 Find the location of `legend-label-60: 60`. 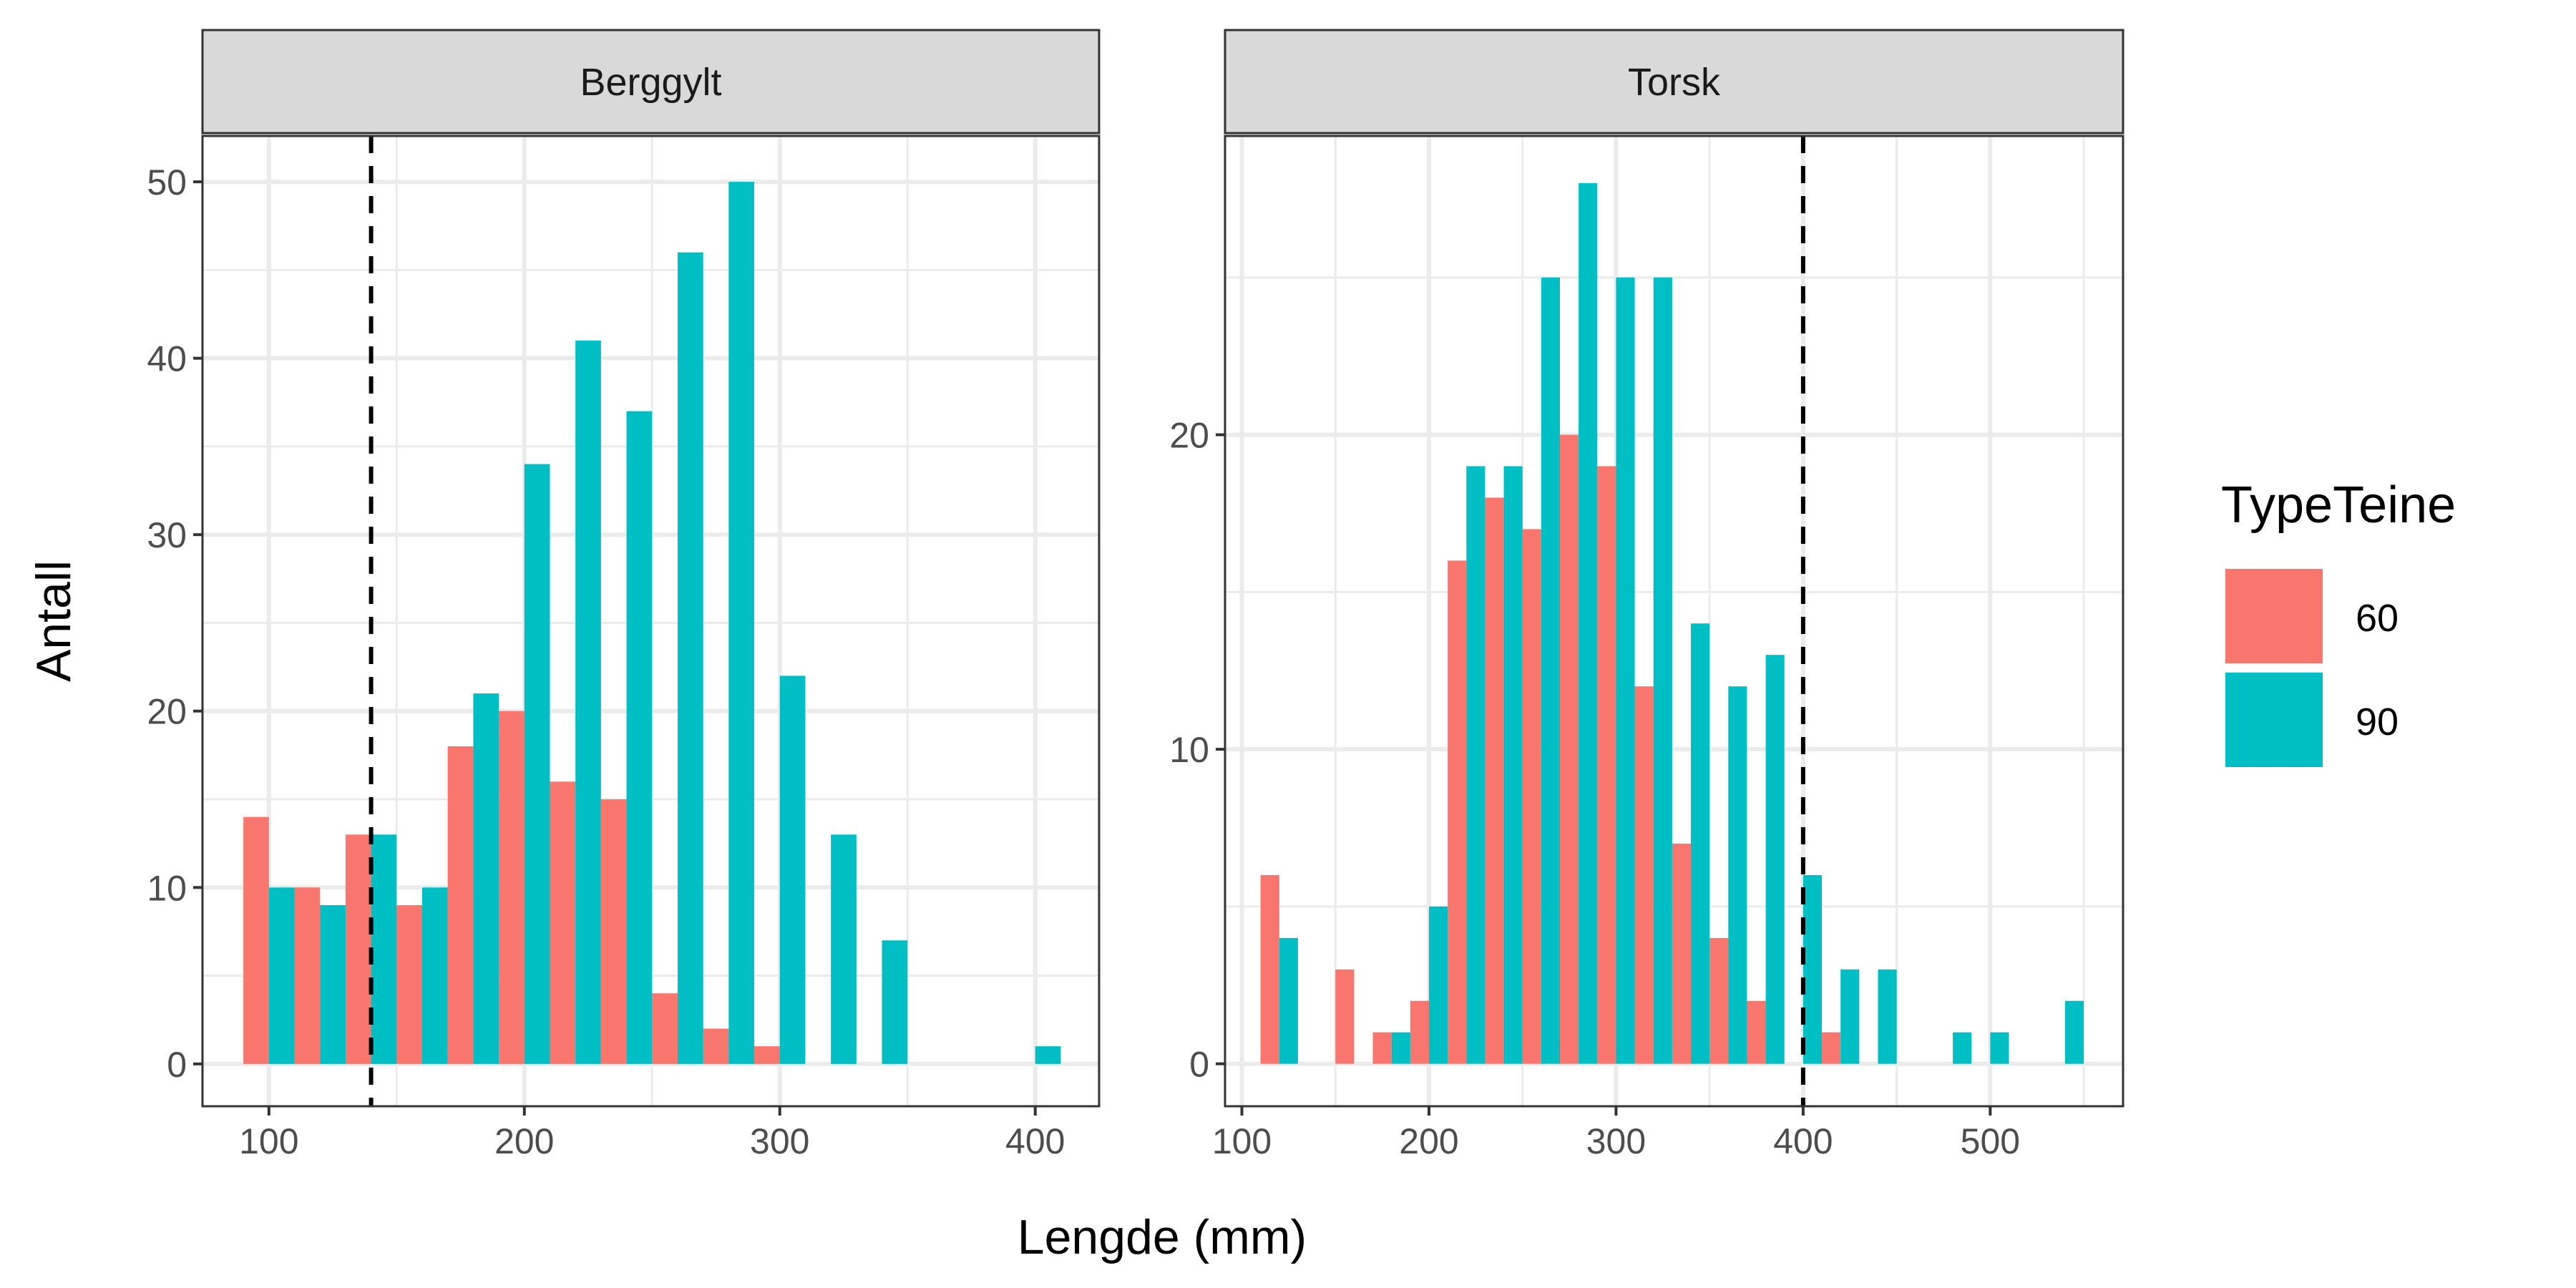

legend-label-60: 60 is located at coordinates (2377, 618).